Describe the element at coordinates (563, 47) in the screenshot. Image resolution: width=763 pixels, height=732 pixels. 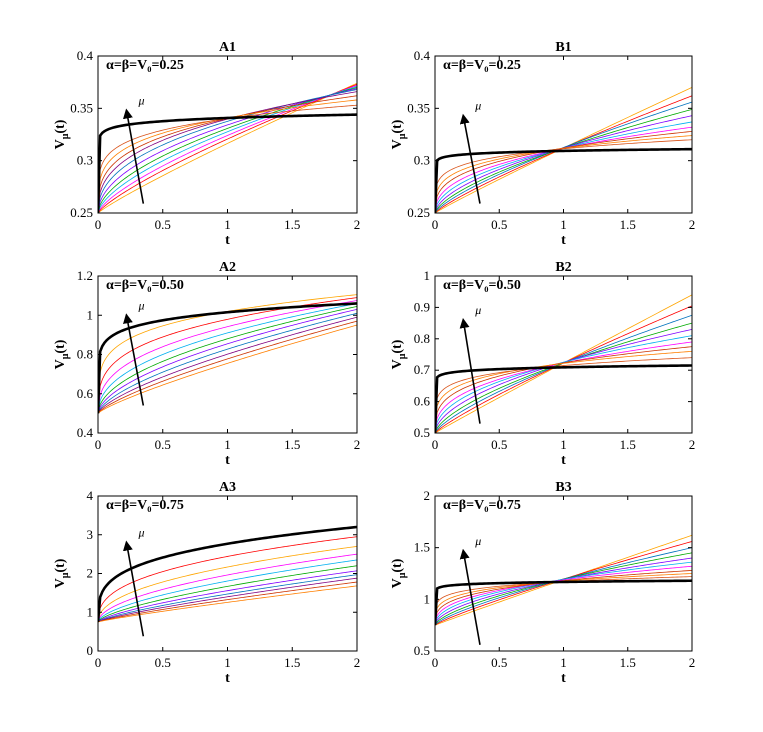
I see `panel-title: B1` at that location.